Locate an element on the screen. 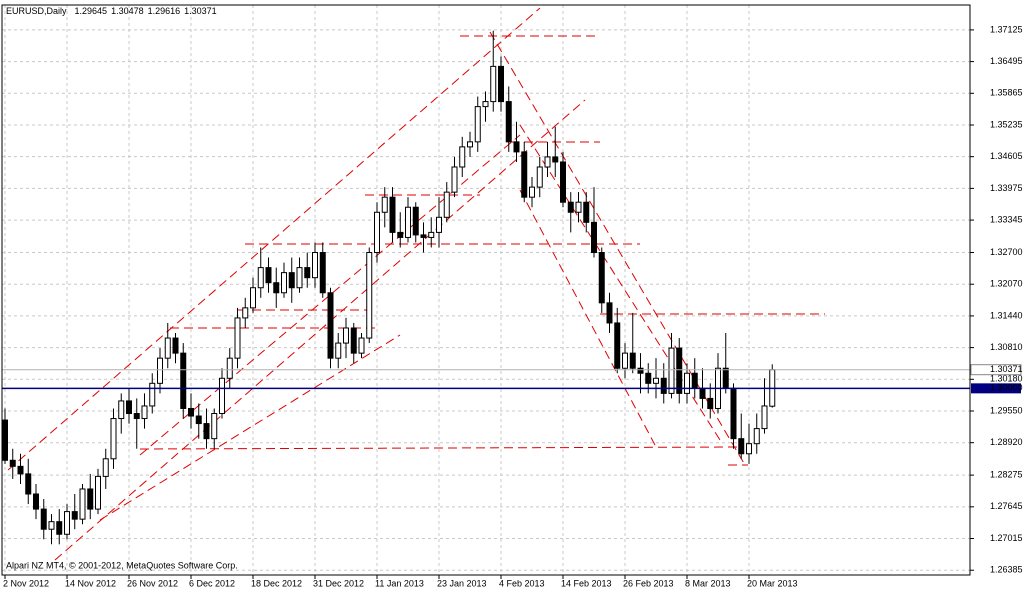 This screenshot has height=591, width=1024. chart-title: EURUSD,Daily 1.29645 1.30478 1.29616 1.30371 is located at coordinates (111, 11).